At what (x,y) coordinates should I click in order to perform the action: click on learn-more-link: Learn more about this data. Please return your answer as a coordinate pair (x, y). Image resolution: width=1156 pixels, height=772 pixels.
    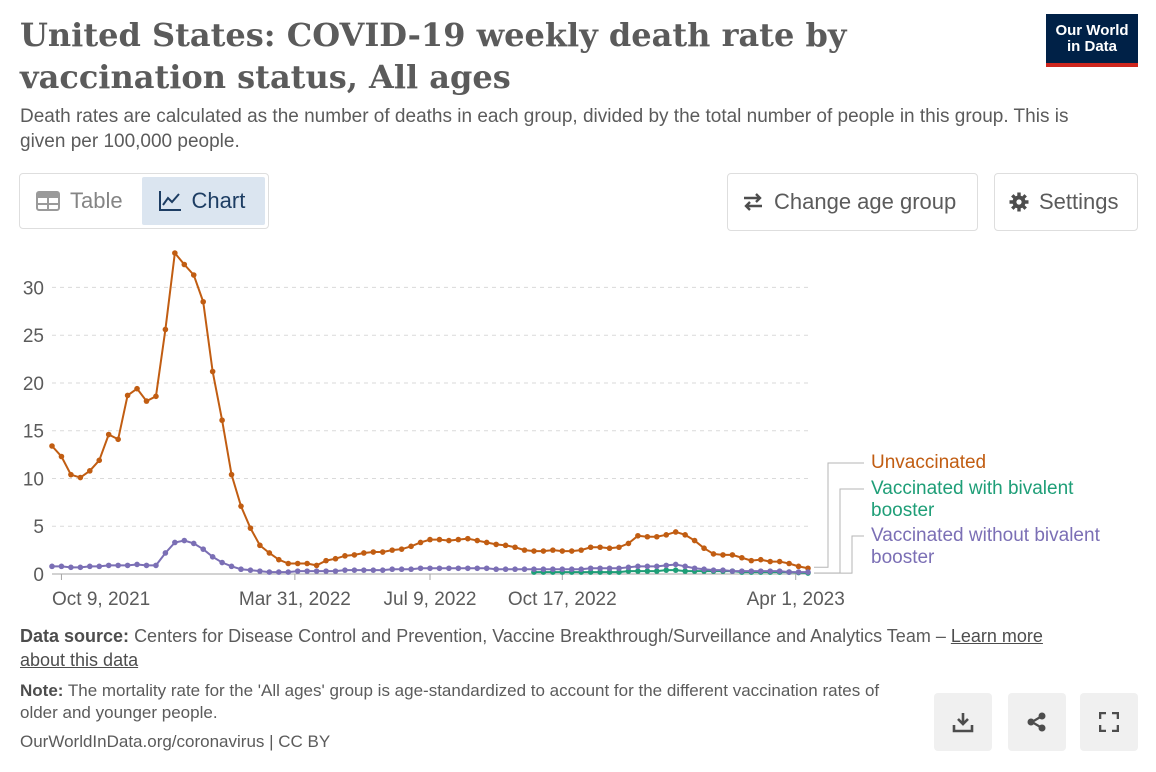
    Looking at the image, I should click on (531, 648).